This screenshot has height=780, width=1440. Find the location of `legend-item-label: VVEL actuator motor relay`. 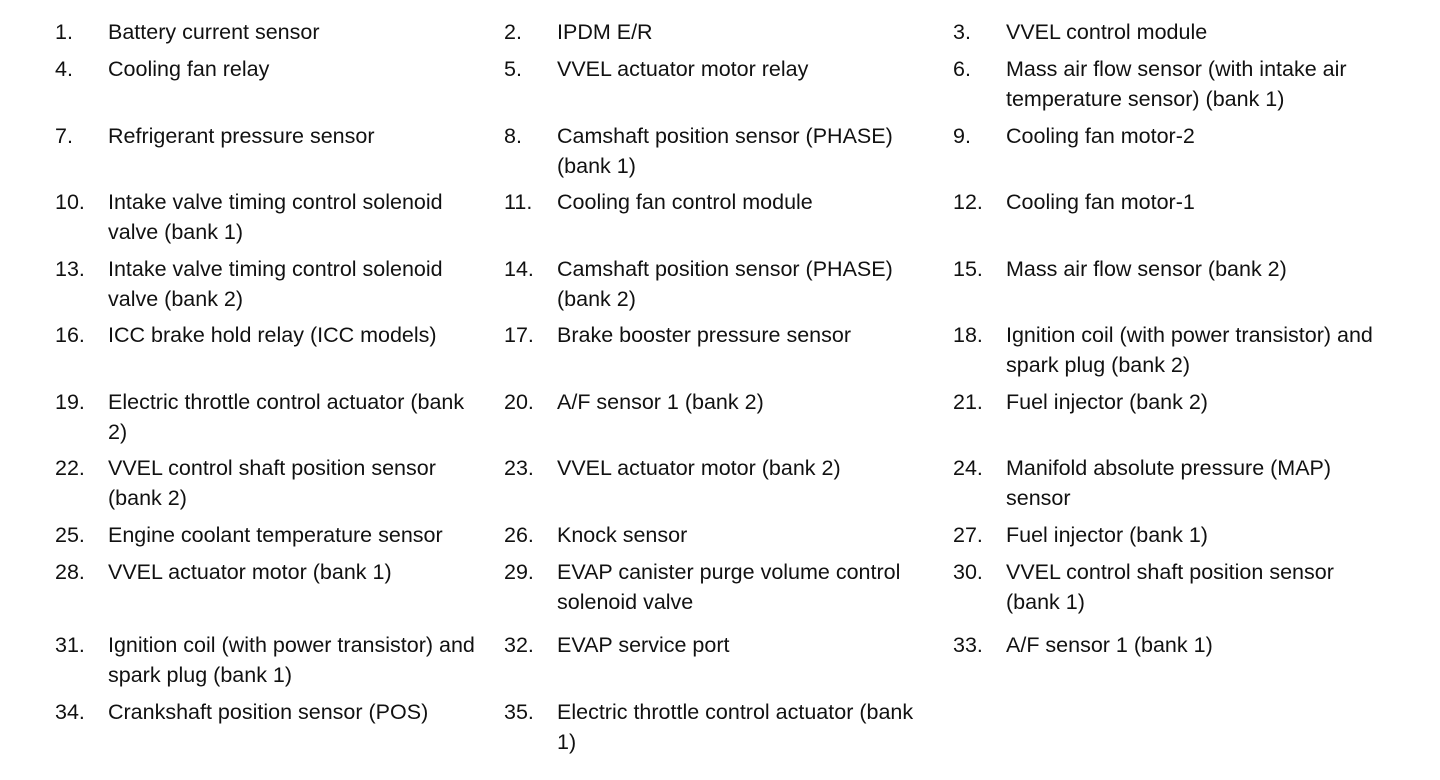

legend-item-label: VVEL actuator motor relay is located at coordinates (683, 69).